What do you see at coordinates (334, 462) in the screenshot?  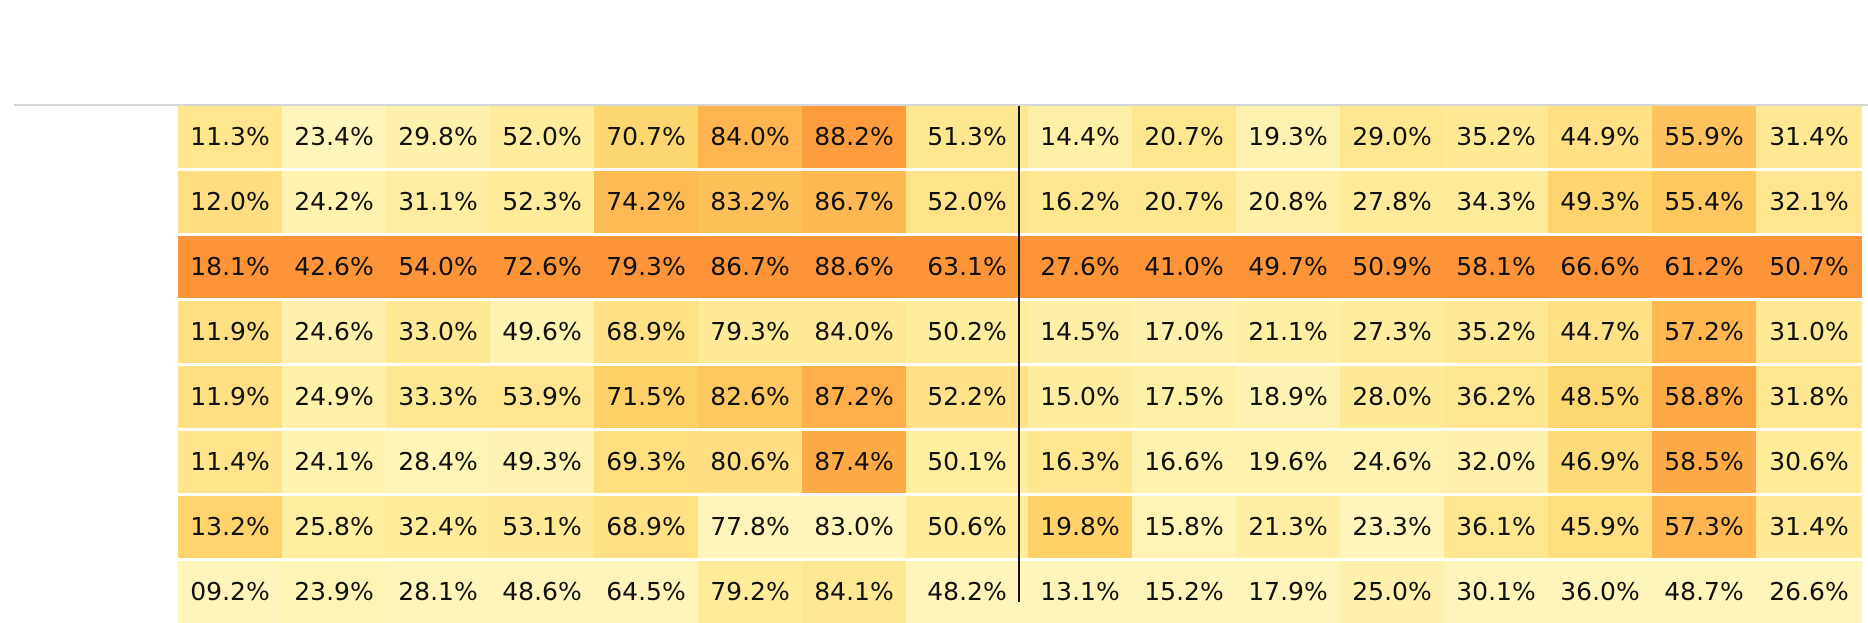 I see `heatmap-cell: 24.1%` at bounding box center [334, 462].